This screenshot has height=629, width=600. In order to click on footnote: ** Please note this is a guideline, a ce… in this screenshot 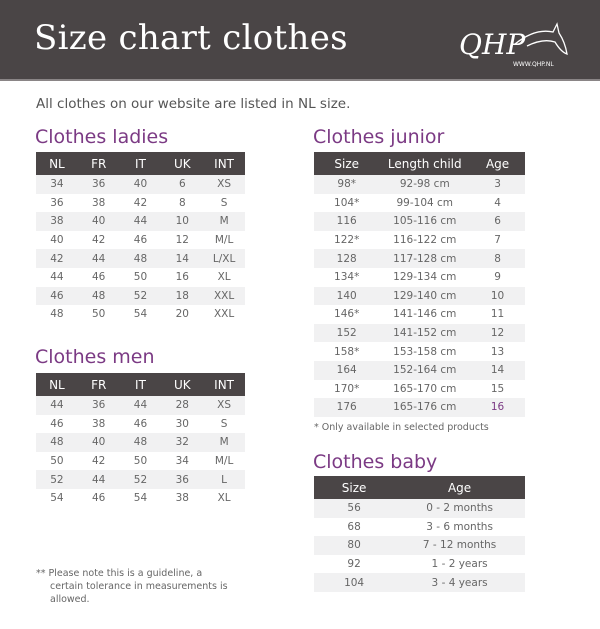, I will do `click(132, 586)`.